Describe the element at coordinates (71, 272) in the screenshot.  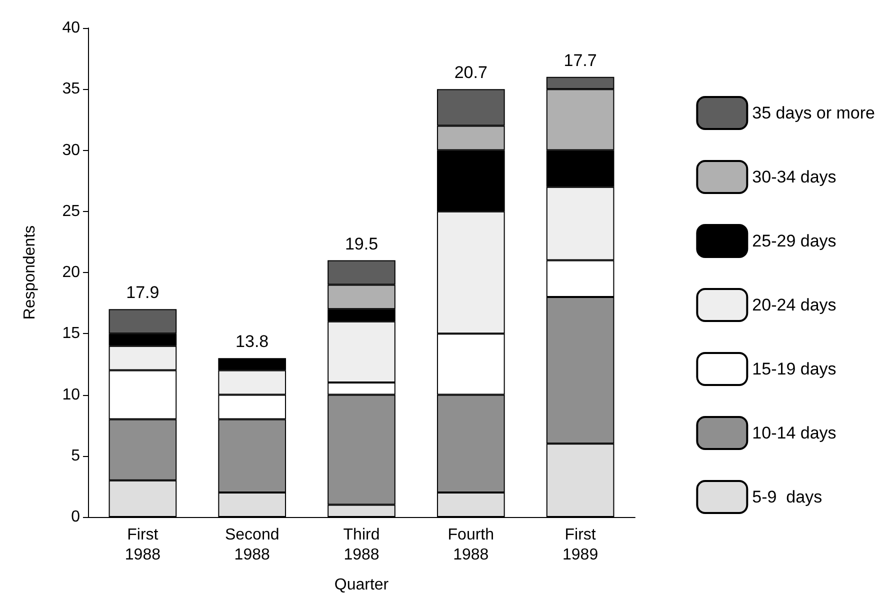
I see `y-tick-label: 20` at that location.